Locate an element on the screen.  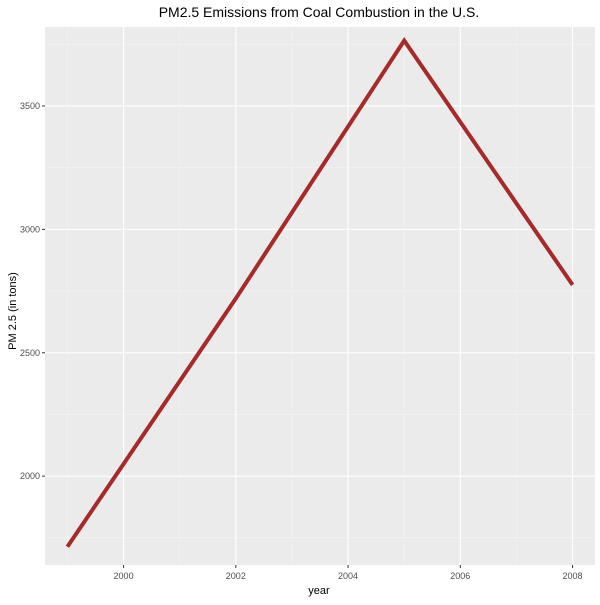
x-axis: 2000 2002 2004 2006 2008 is located at coordinates (348, 573).